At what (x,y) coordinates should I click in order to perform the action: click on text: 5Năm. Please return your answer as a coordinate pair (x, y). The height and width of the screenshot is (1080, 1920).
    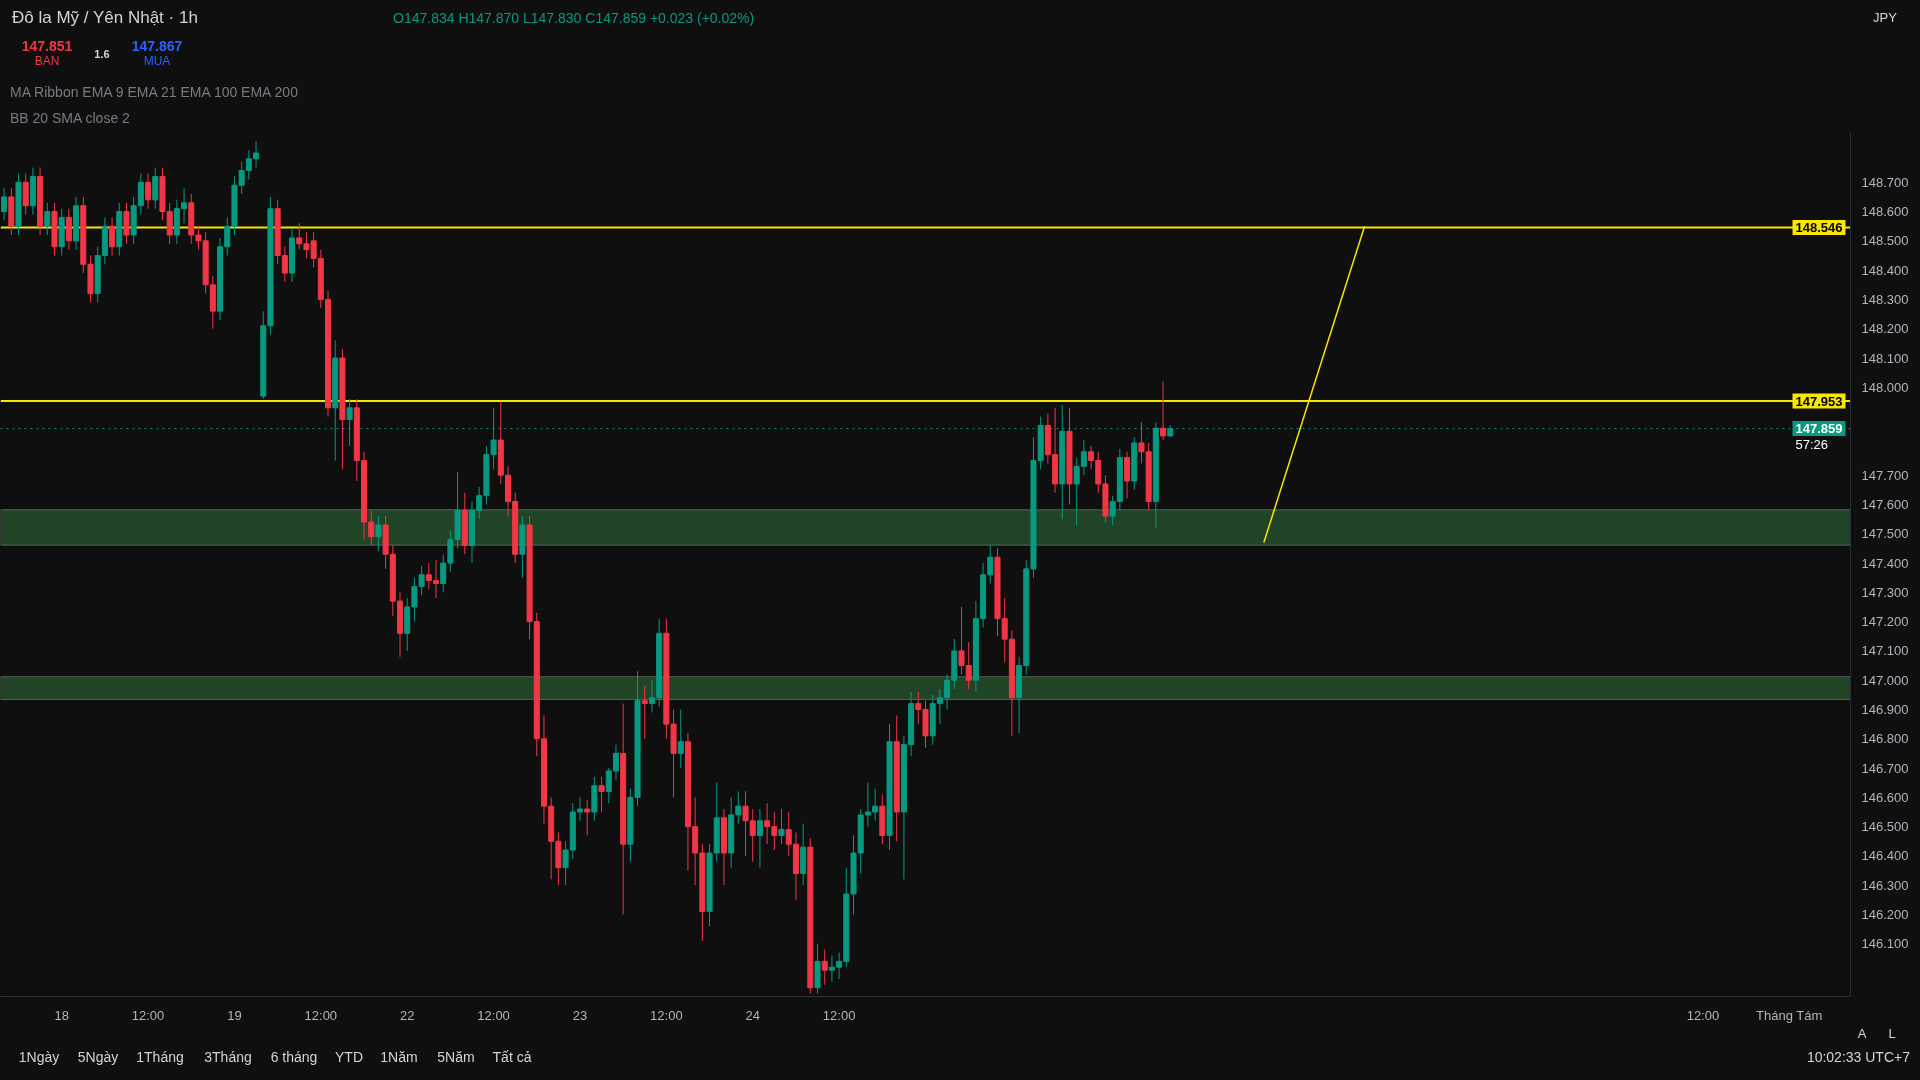
    Looking at the image, I should click on (456, 1057).